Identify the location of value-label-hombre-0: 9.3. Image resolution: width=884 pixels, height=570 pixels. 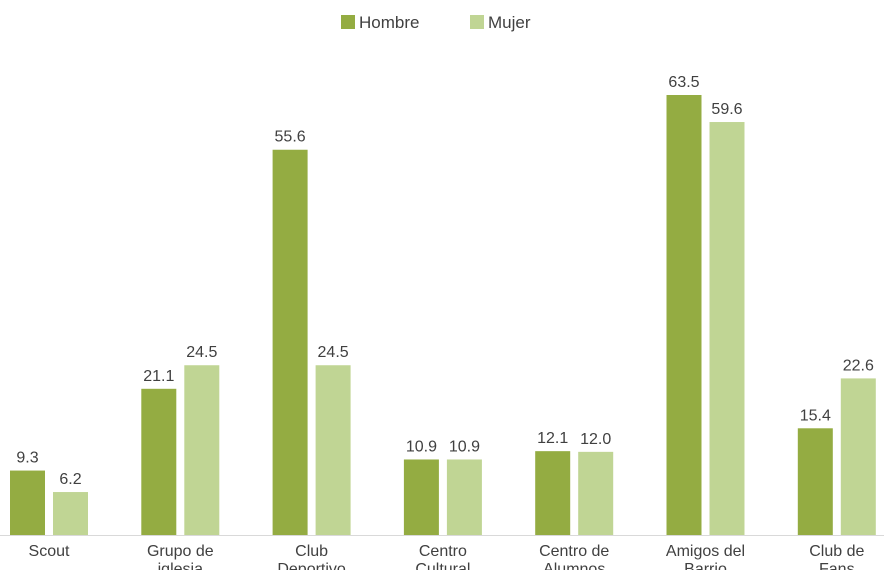
(27, 458).